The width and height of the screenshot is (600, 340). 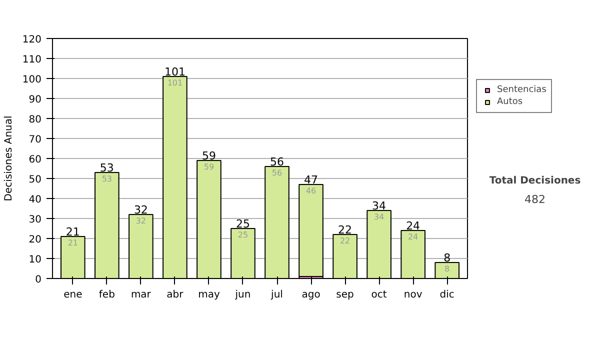 I want to click on text: Total Decisiones, so click(x=535, y=180).